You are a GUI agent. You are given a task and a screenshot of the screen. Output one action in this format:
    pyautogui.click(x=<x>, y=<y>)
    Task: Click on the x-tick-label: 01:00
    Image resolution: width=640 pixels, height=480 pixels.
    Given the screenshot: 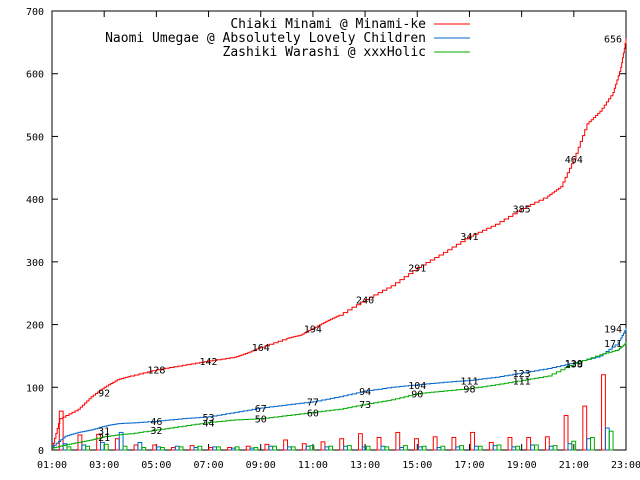 What is the action you would take?
    pyautogui.click(x=52, y=465)
    